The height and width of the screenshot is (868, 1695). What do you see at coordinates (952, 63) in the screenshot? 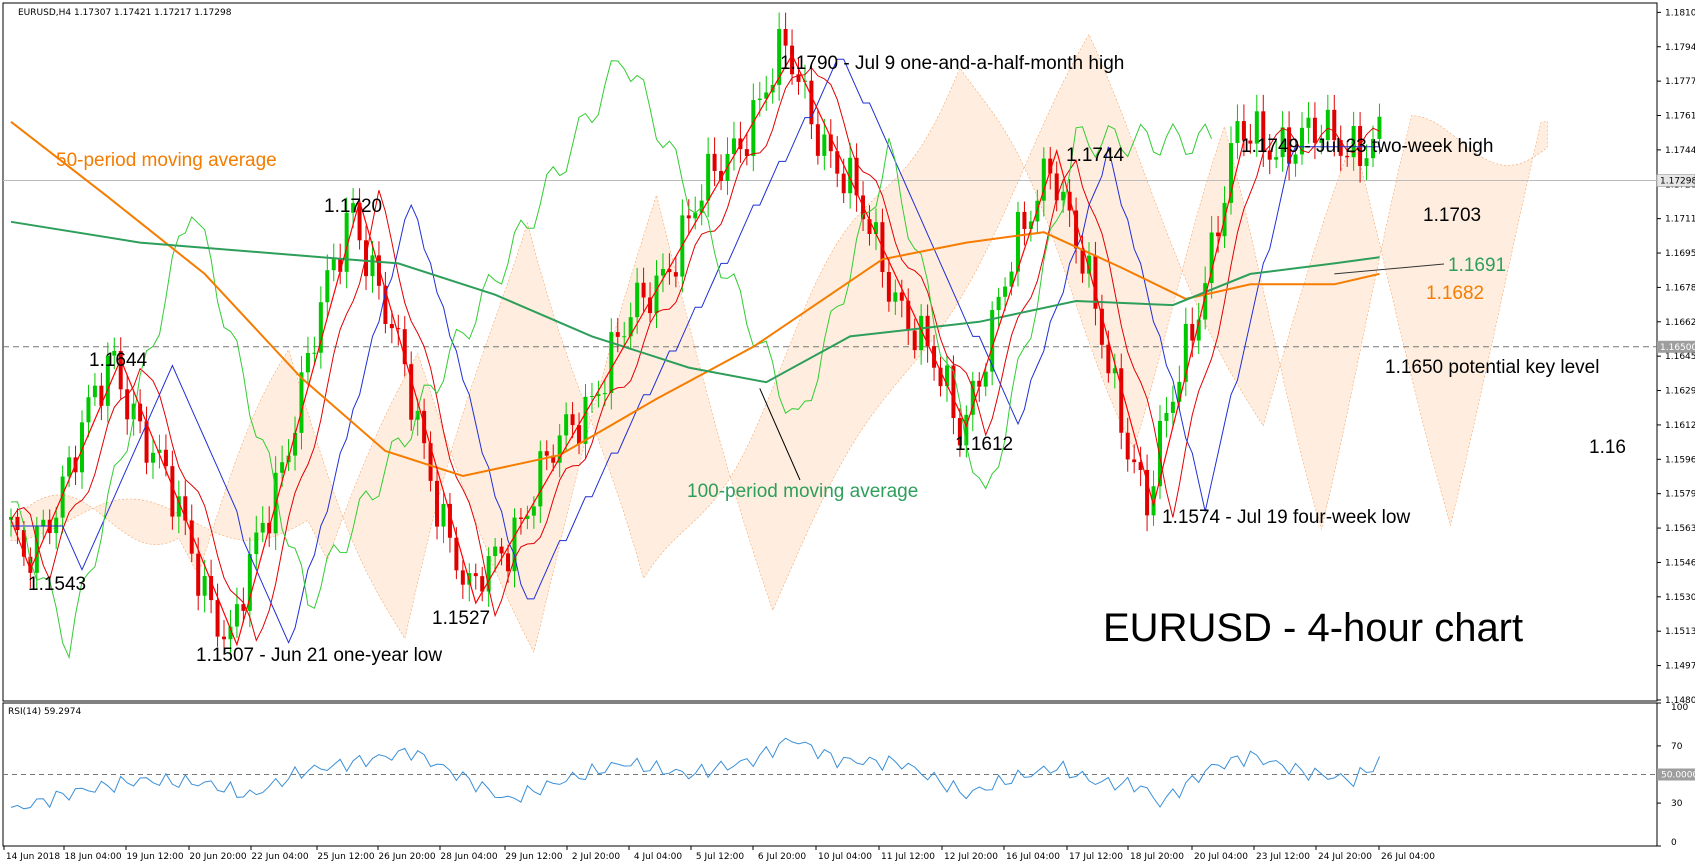
I see `annotation-label: 1.1790 - Jul 9 one-and-a-half-month high` at bounding box center [952, 63].